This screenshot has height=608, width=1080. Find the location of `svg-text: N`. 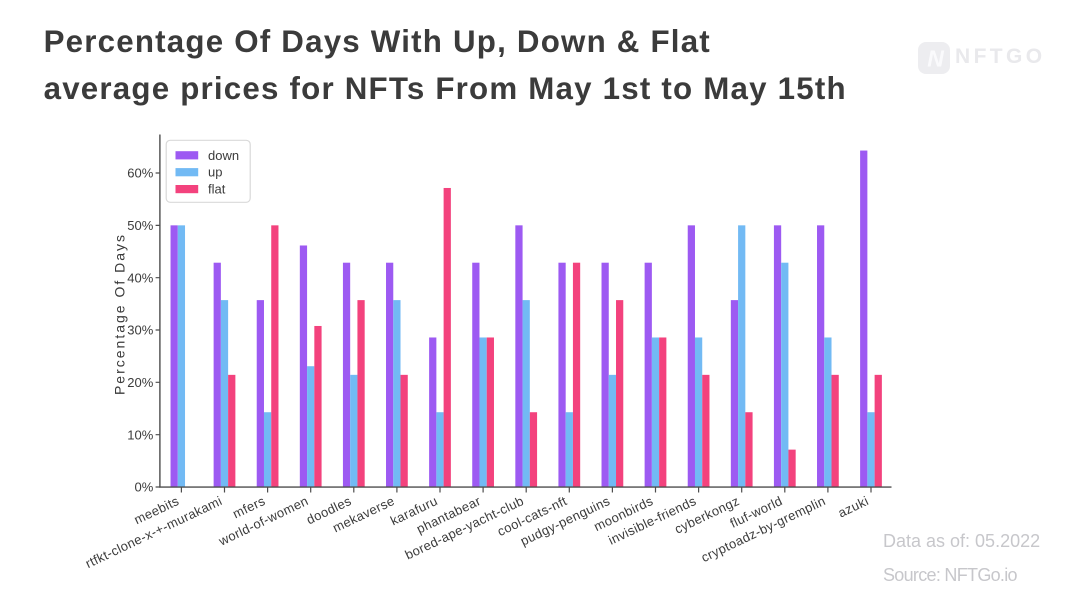

svg-text: N is located at coordinates (935, 59).